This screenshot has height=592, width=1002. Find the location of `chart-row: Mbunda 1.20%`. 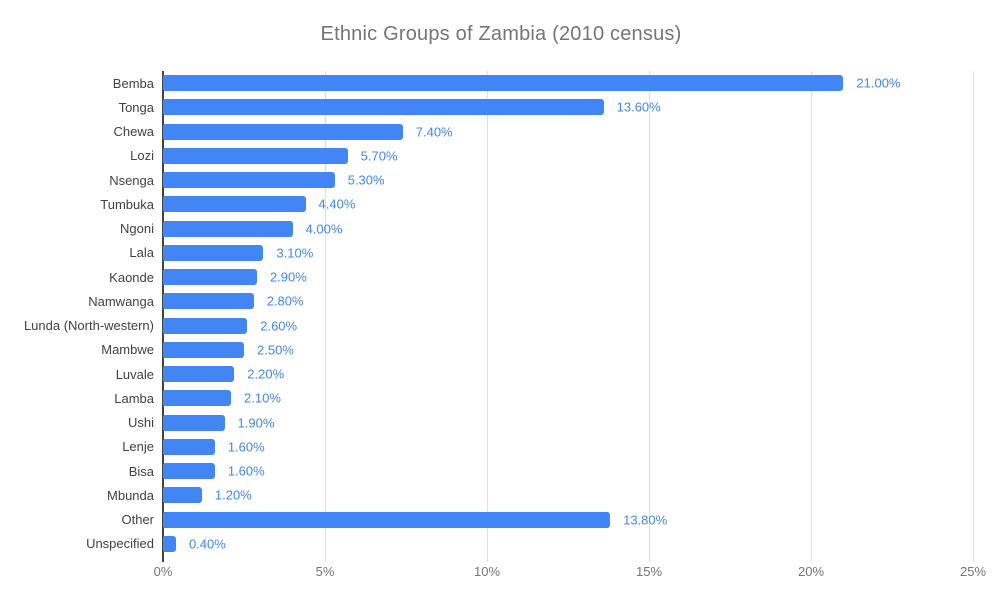

chart-row: Mbunda 1.20% is located at coordinates (486, 495).